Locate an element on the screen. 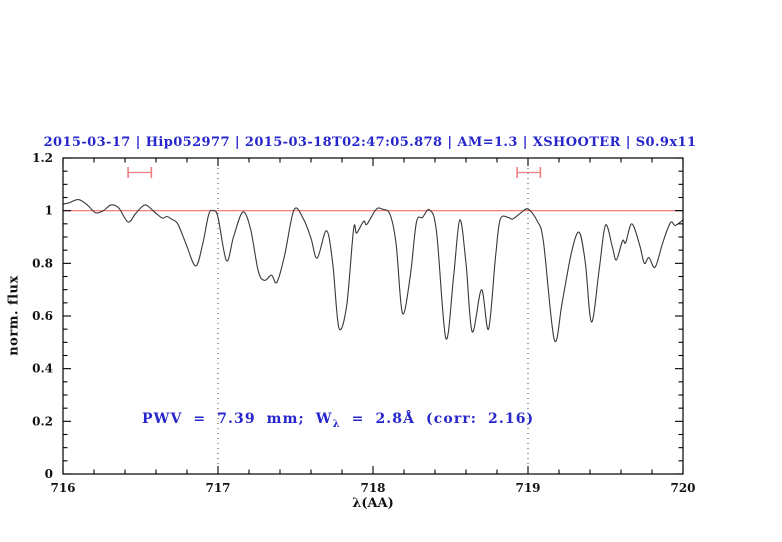 Image resolution: width=782 pixels, height=542 pixels. y-tick-label: 0.6 is located at coordinates (42, 316).